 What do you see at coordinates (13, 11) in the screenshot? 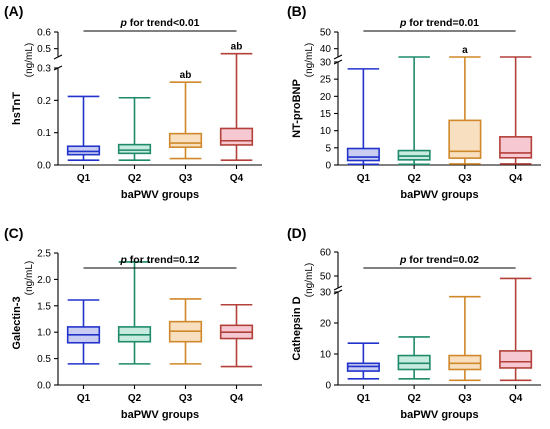
I see `panel-a-label: (A)` at bounding box center [13, 11].